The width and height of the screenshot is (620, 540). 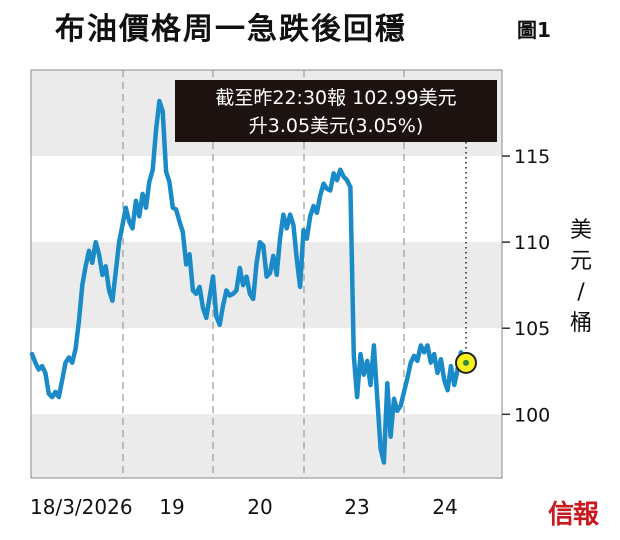 I want to click on y-axis-unit-label: 美 元 / 桶, so click(x=580, y=277).